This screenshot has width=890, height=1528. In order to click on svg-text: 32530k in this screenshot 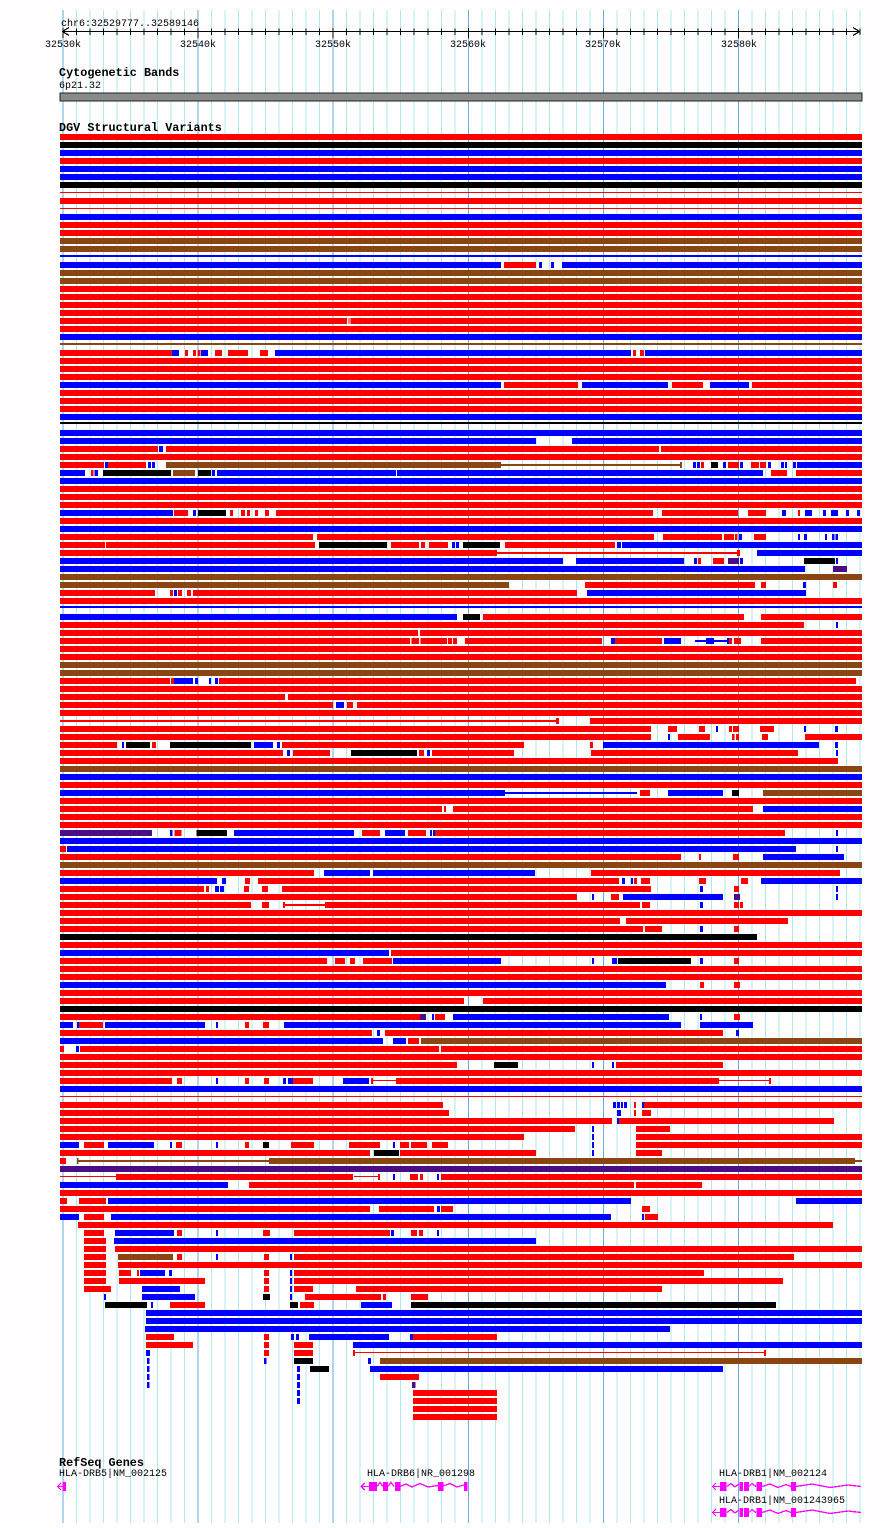, I will do `click(63, 45)`.